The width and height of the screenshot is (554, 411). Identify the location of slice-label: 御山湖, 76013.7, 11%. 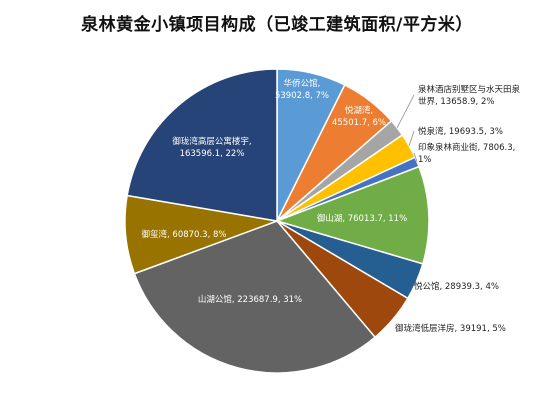
(362, 218).